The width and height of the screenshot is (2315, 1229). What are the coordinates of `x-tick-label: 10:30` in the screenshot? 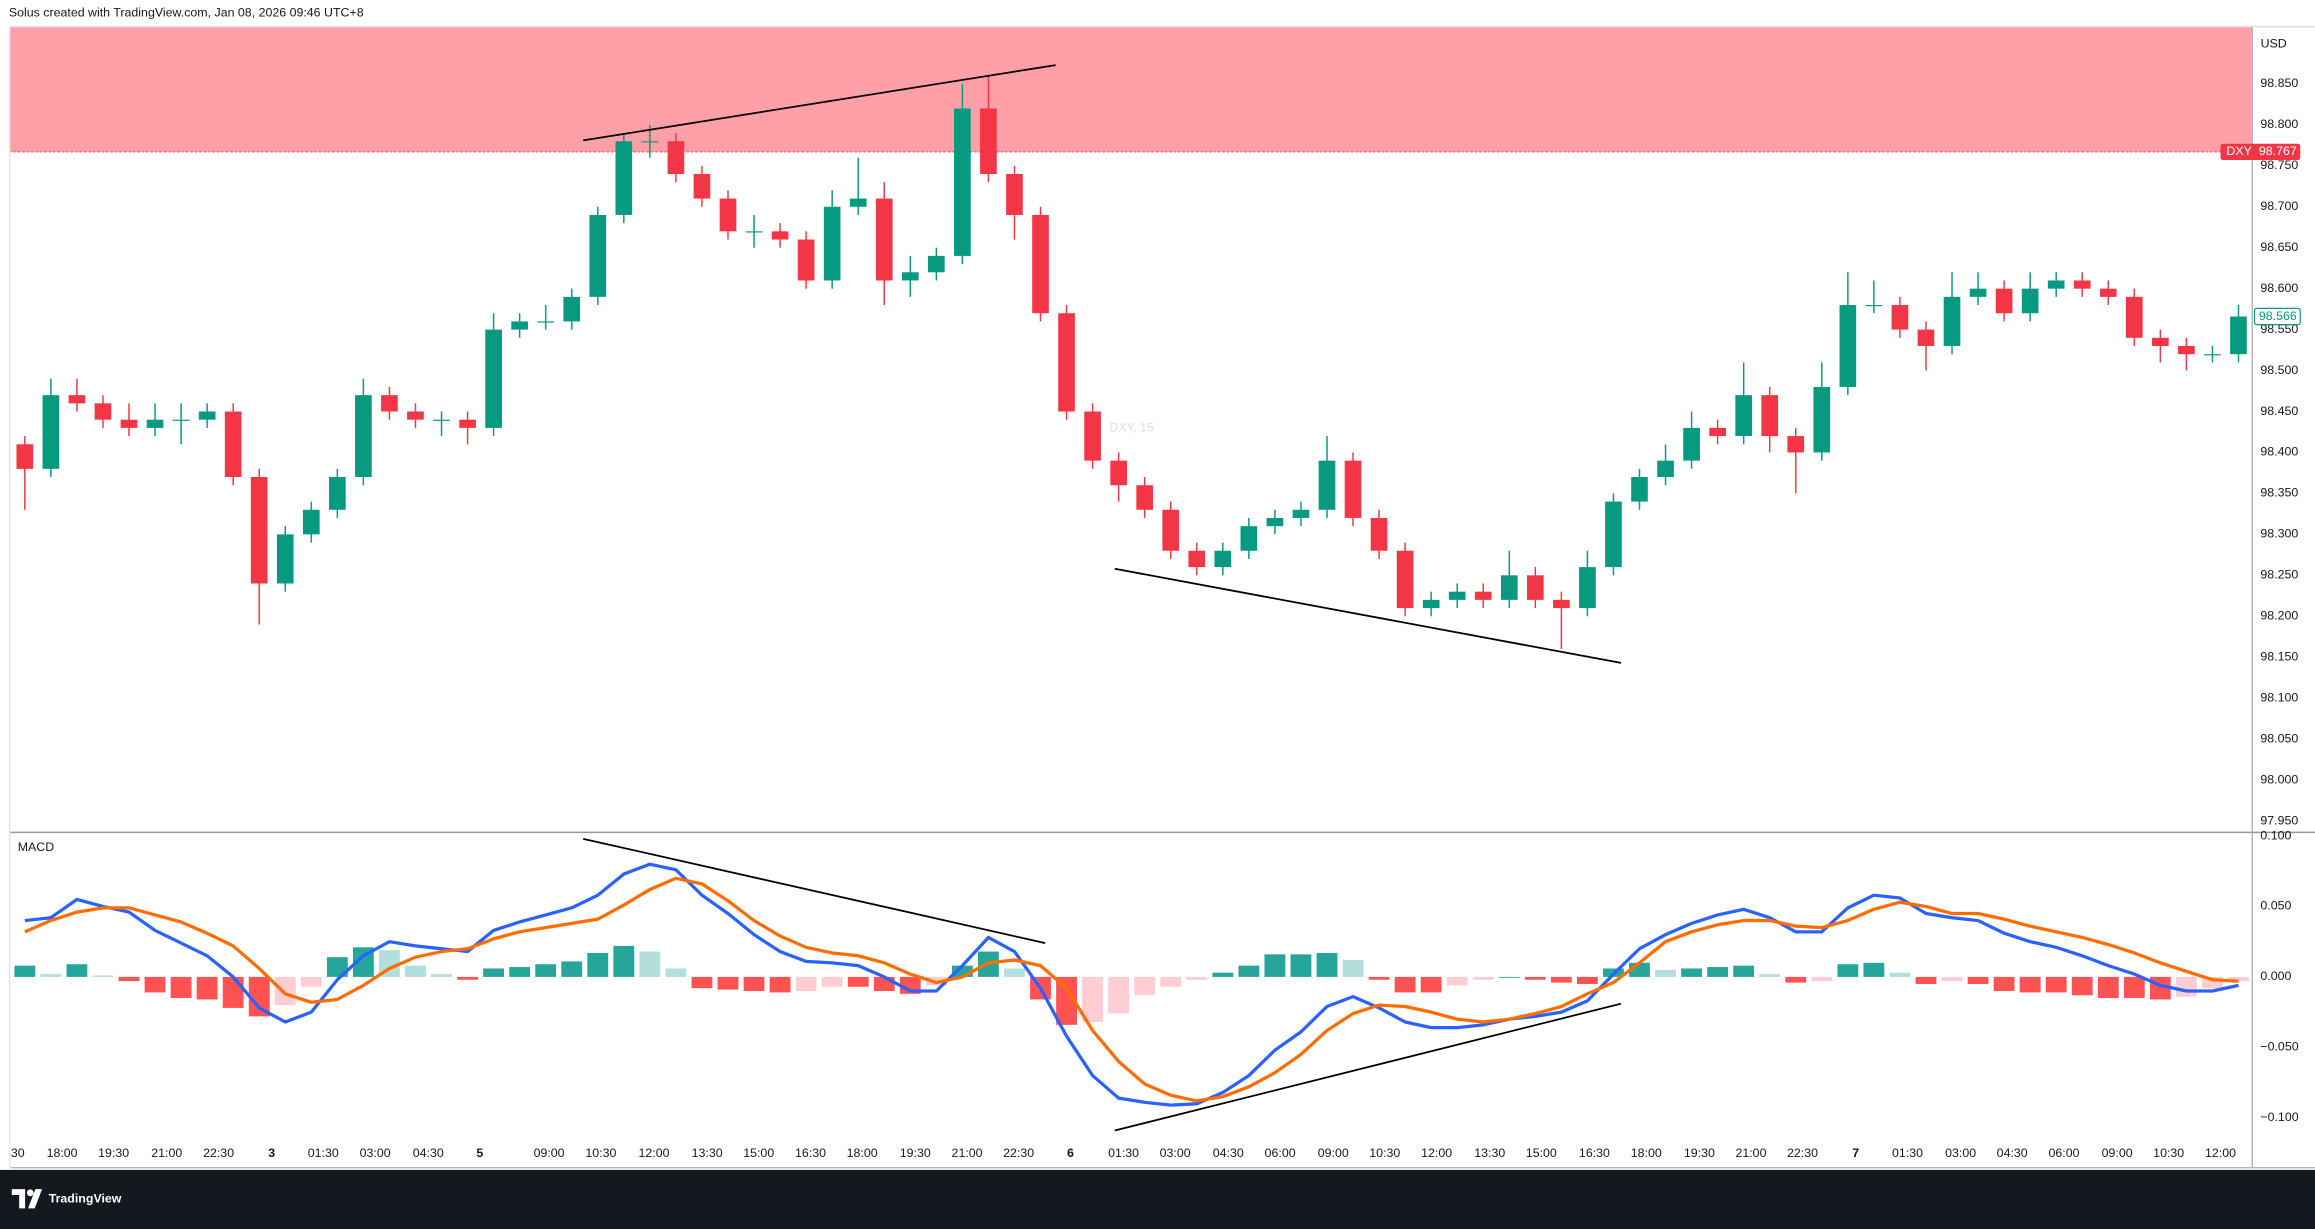 It's located at (600, 1153).